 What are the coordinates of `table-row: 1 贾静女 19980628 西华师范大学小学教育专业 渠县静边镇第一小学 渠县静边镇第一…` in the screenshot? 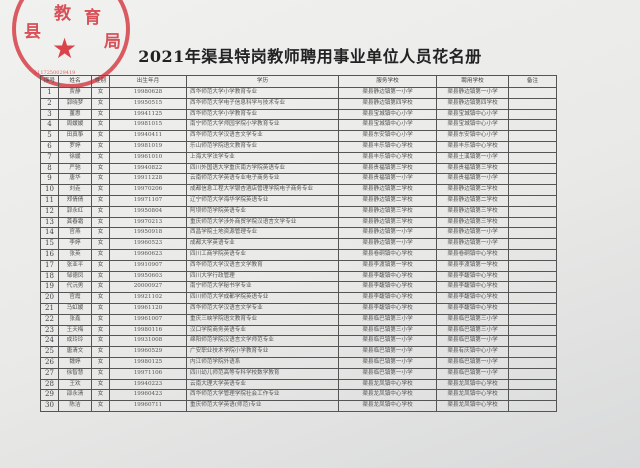 It's located at (298, 93).